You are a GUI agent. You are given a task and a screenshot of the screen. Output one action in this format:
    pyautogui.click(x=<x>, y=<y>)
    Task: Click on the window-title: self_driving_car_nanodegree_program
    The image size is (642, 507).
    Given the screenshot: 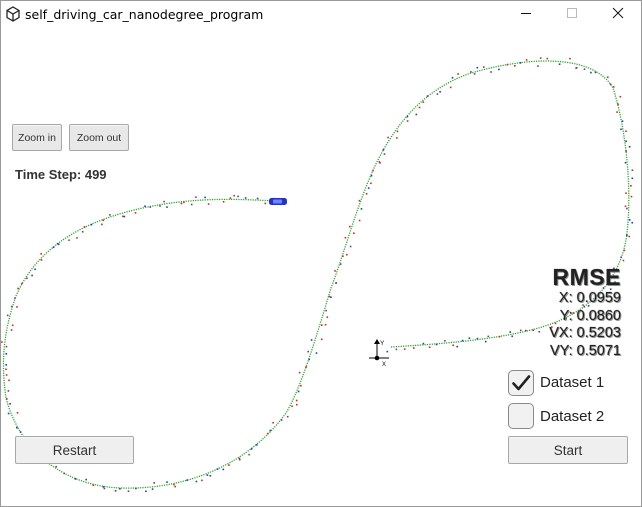 What is the action you would take?
    pyautogui.click(x=144, y=14)
    